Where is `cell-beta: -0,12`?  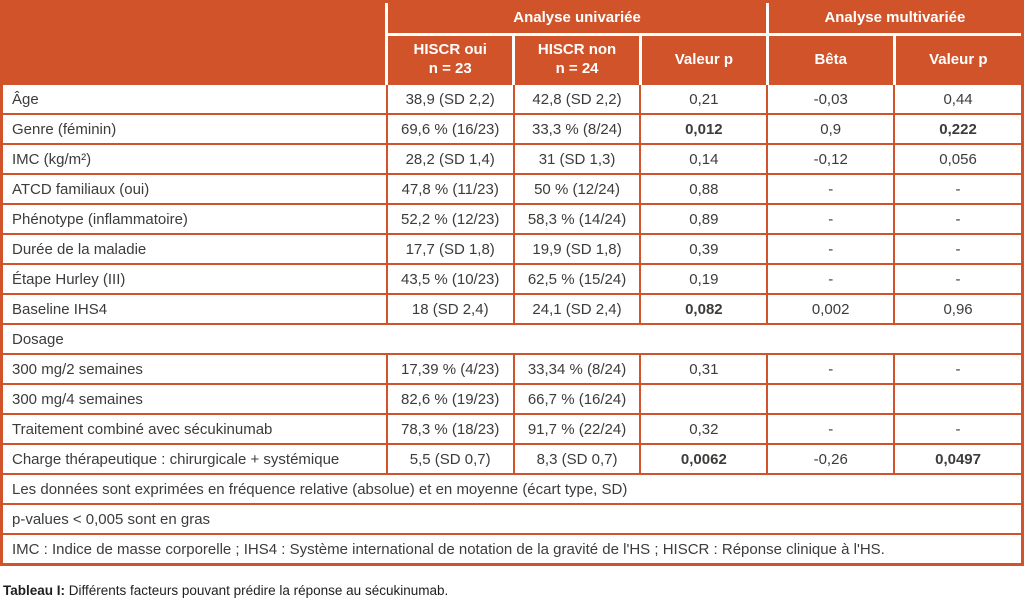
cell-beta: -0,12 is located at coordinates (830, 158).